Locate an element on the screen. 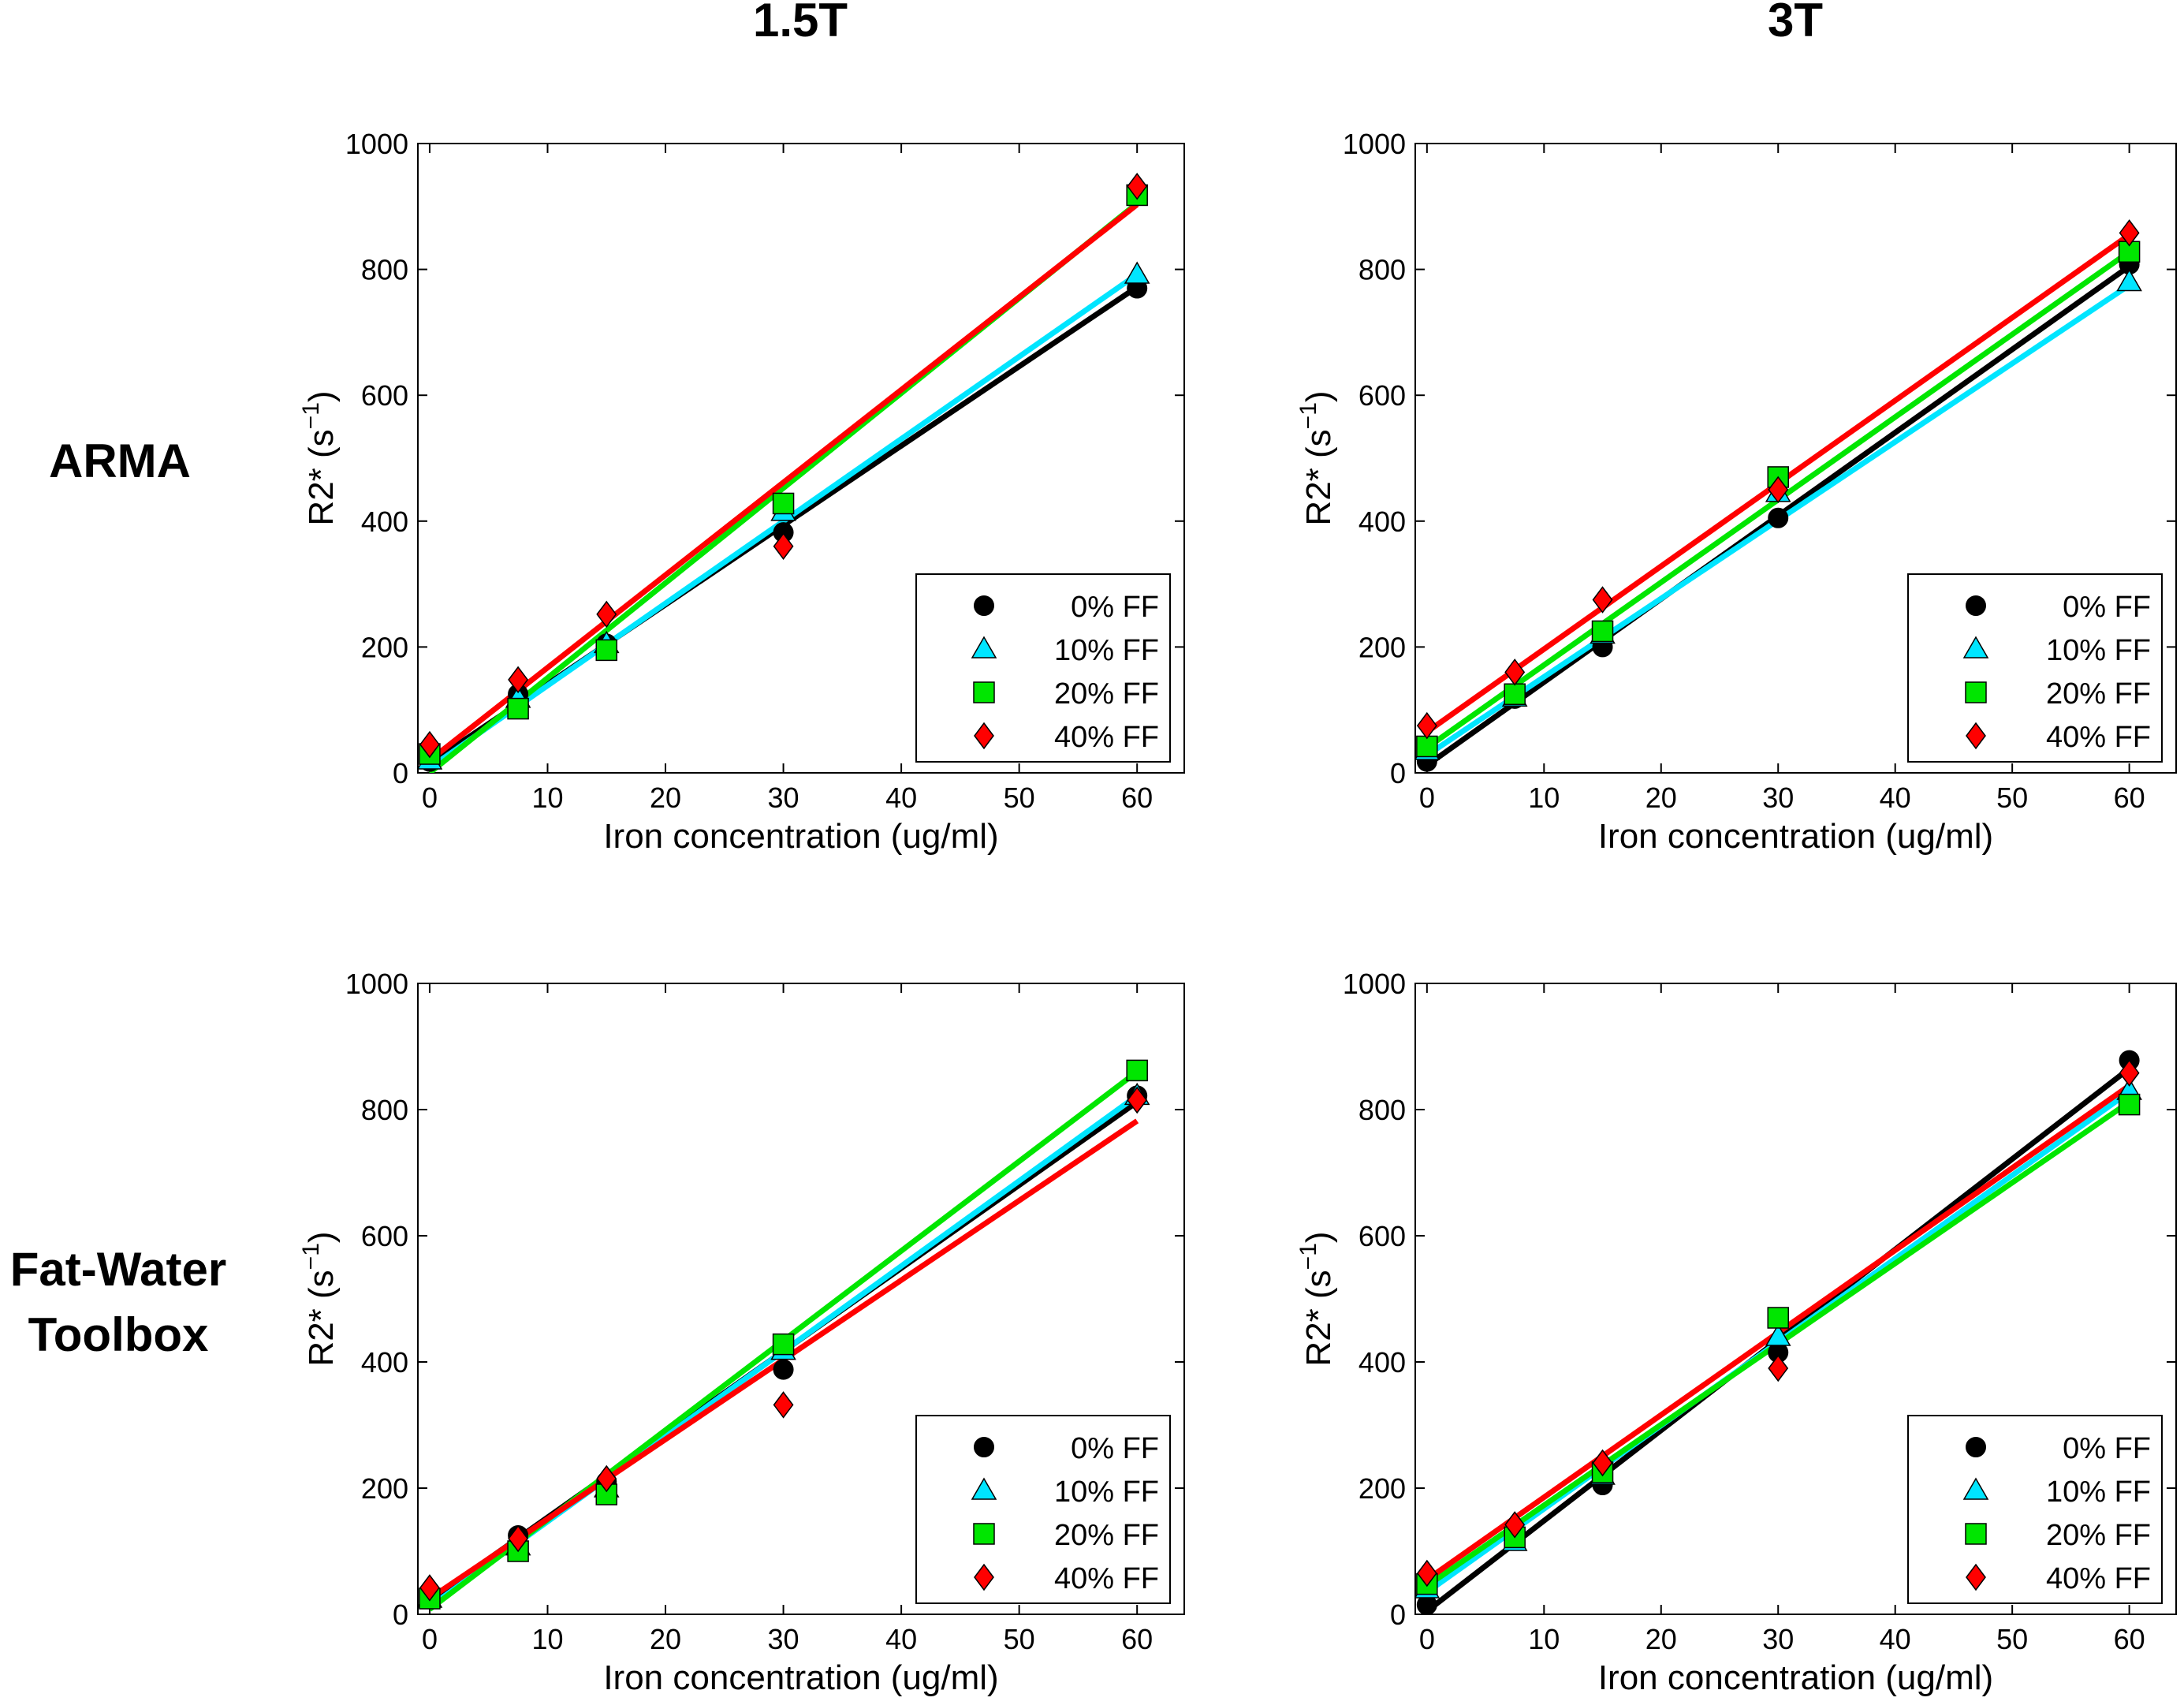  data-point-0-ff is located at coordinates (783, 1369).